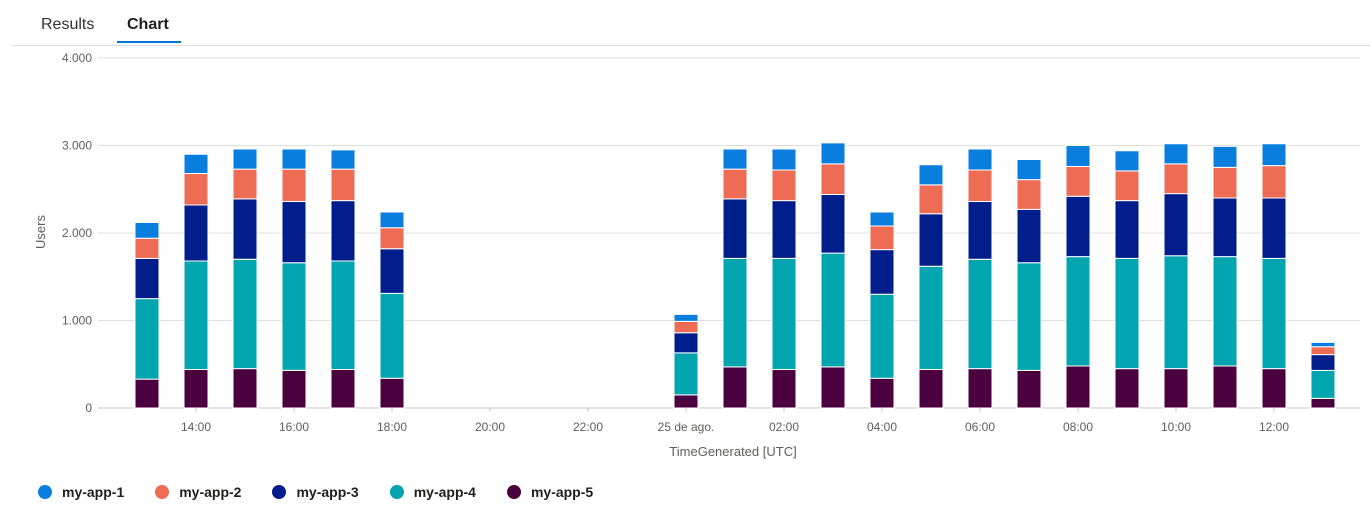 The image size is (1370, 513). I want to click on legend-item-my-app-2: my-app-2, so click(198, 492).